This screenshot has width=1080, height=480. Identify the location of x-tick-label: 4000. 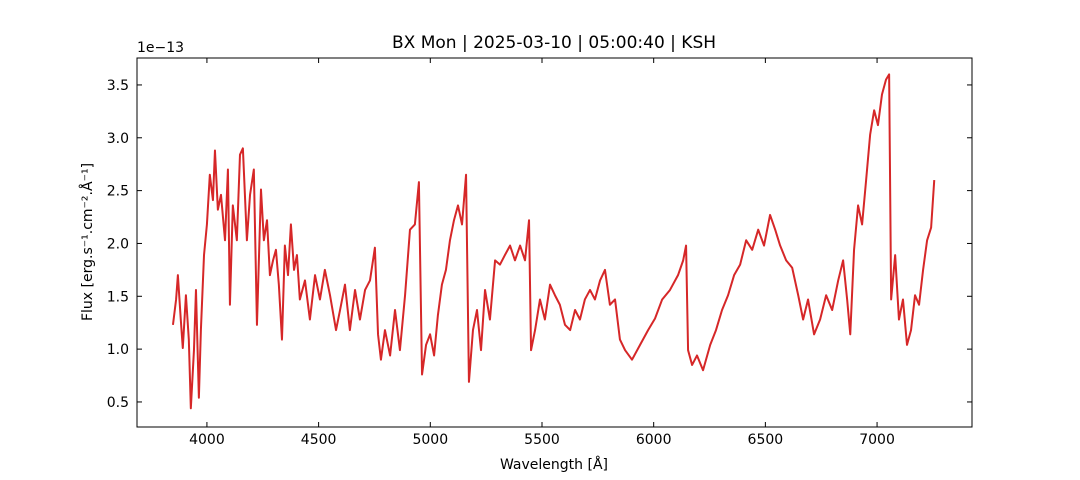
(207, 440).